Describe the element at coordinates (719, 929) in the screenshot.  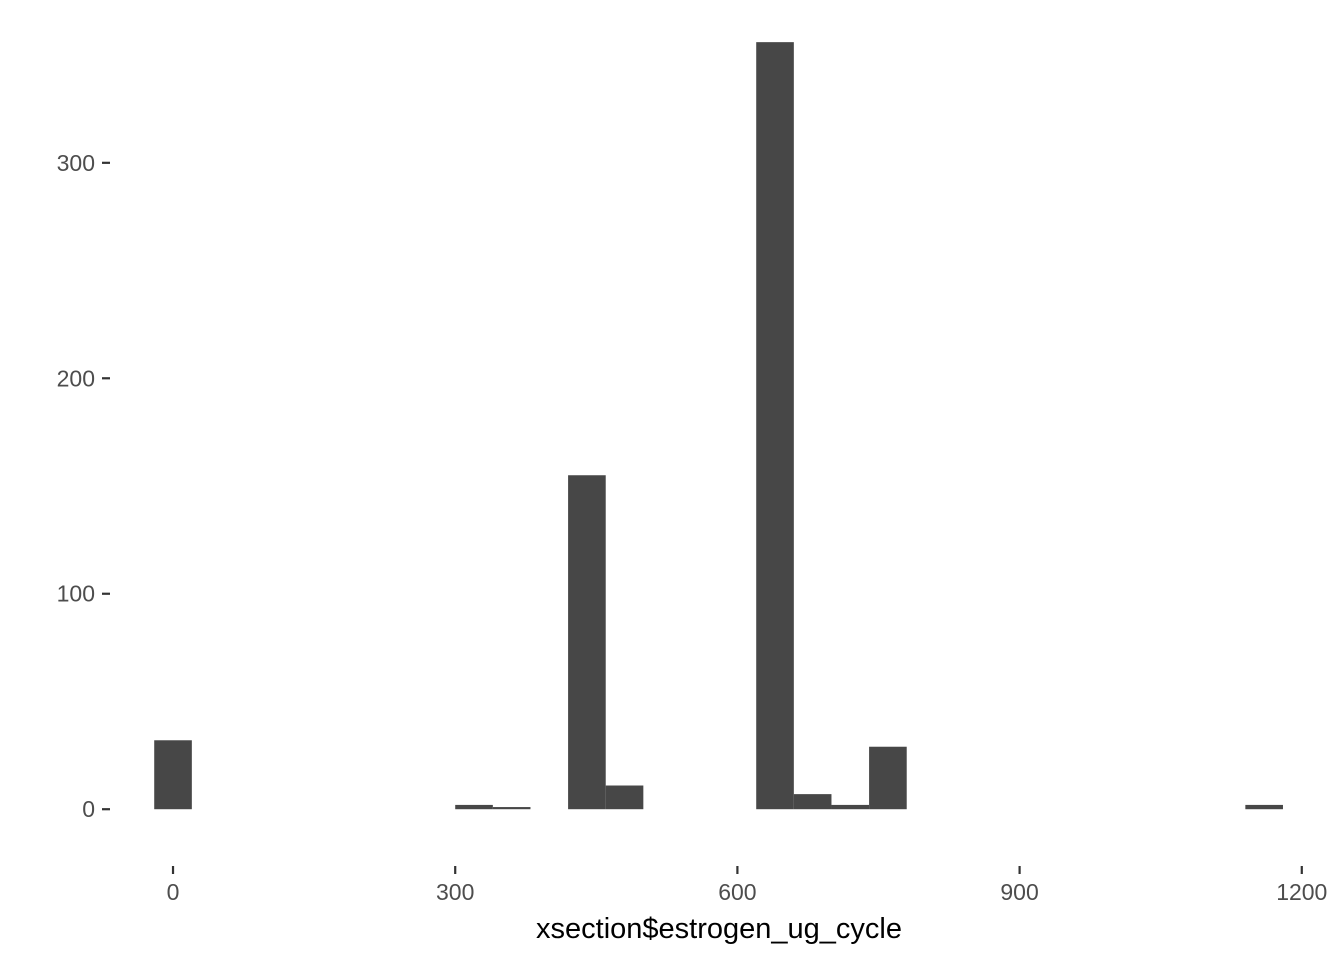
I see `x-axis-title: xsection$estrogen_ug_cycle` at that location.